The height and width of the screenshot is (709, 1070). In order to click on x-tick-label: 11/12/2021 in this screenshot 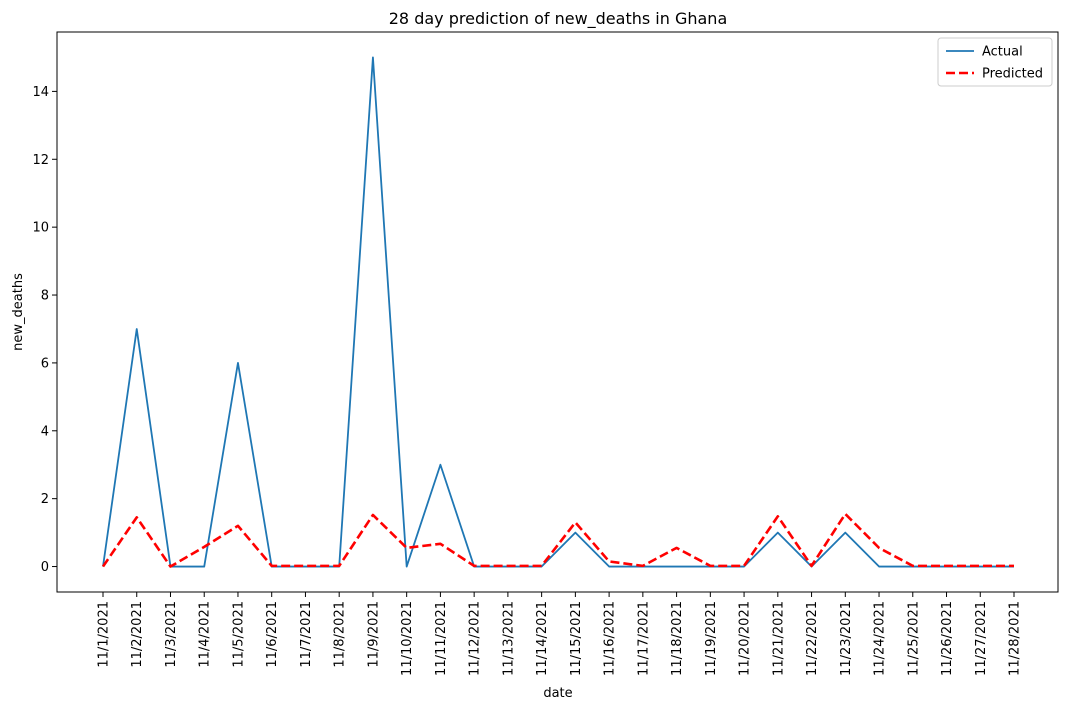, I will do `click(475, 638)`.